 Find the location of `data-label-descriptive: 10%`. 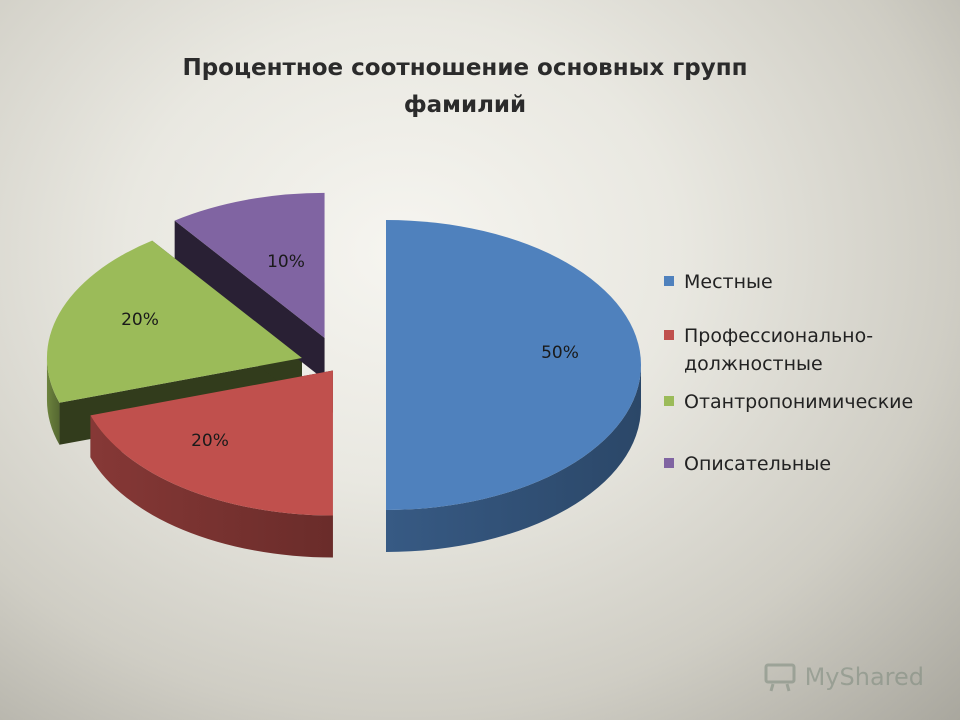

data-label-descriptive: 10% is located at coordinates (286, 262).